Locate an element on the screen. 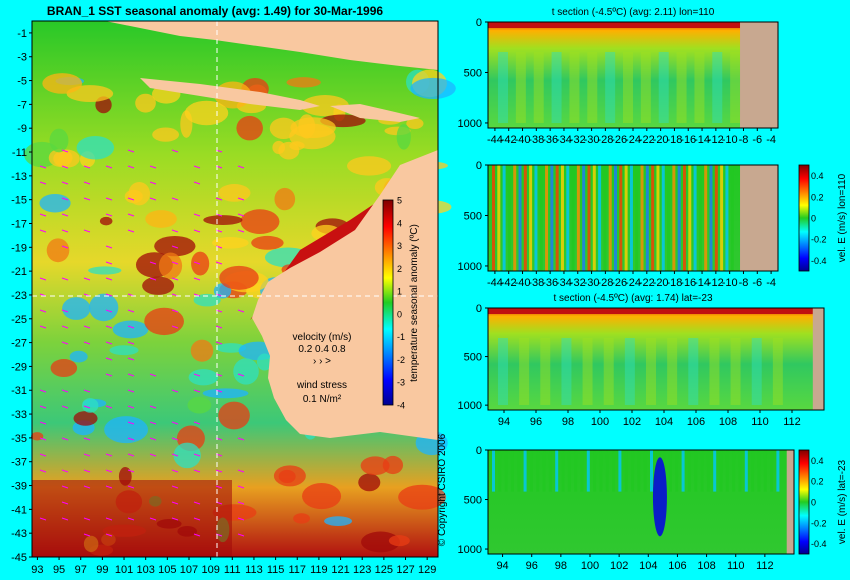  map-lon-tick-label: 103 is located at coordinates (146, 570).